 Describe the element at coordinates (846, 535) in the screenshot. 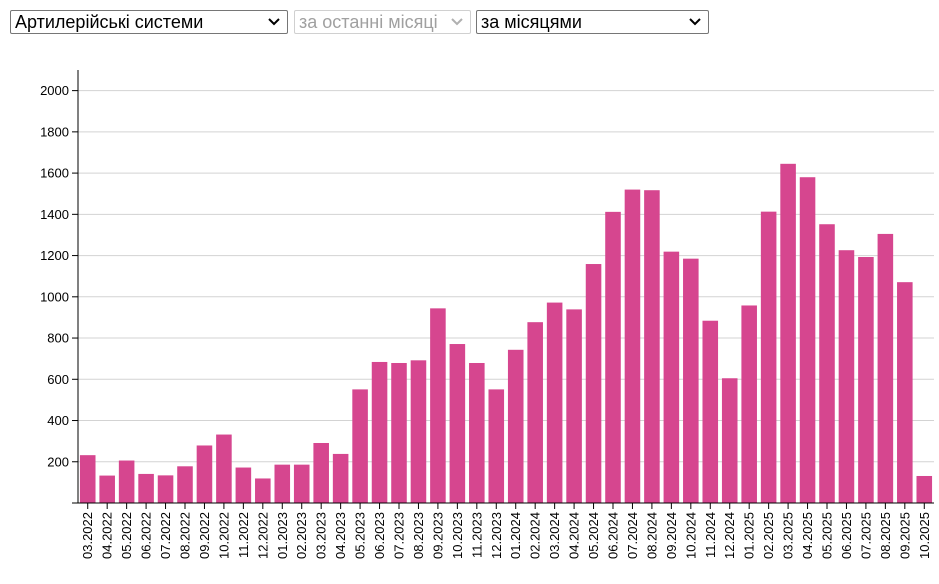

I see `x-tick-label: 06.2025` at that location.